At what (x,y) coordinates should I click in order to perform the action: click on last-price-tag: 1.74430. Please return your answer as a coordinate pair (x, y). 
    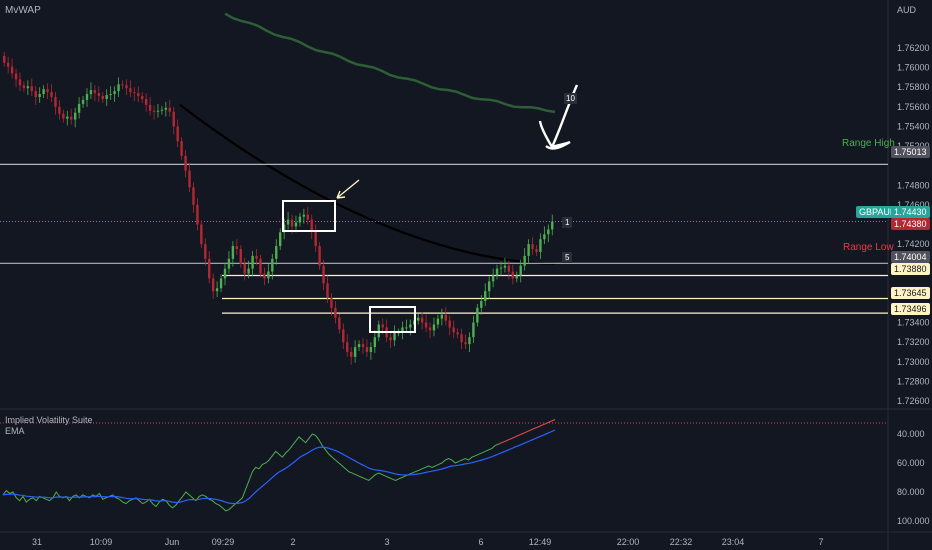
    Looking at the image, I should click on (910, 212).